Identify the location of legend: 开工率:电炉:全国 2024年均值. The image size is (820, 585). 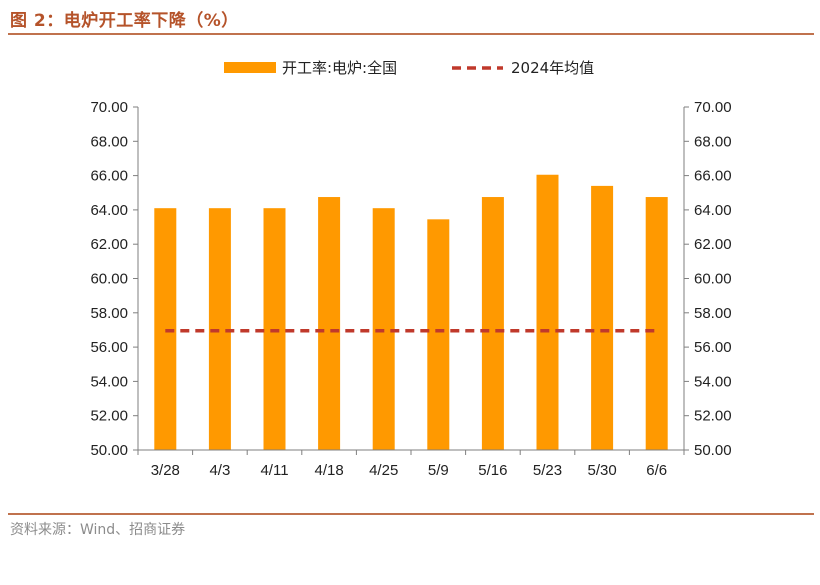
(409, 68).